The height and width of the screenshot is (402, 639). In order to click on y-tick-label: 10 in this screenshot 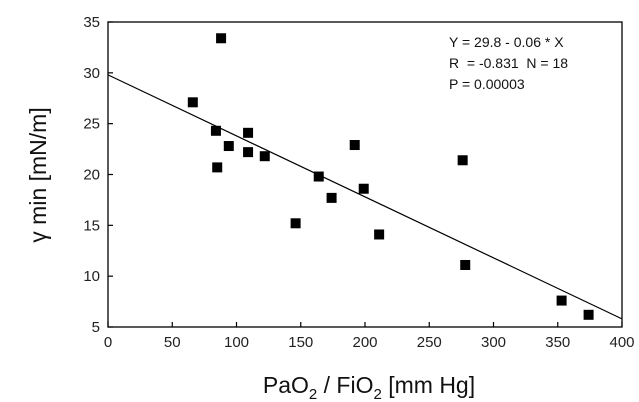, I will do `click(91, 276)`.